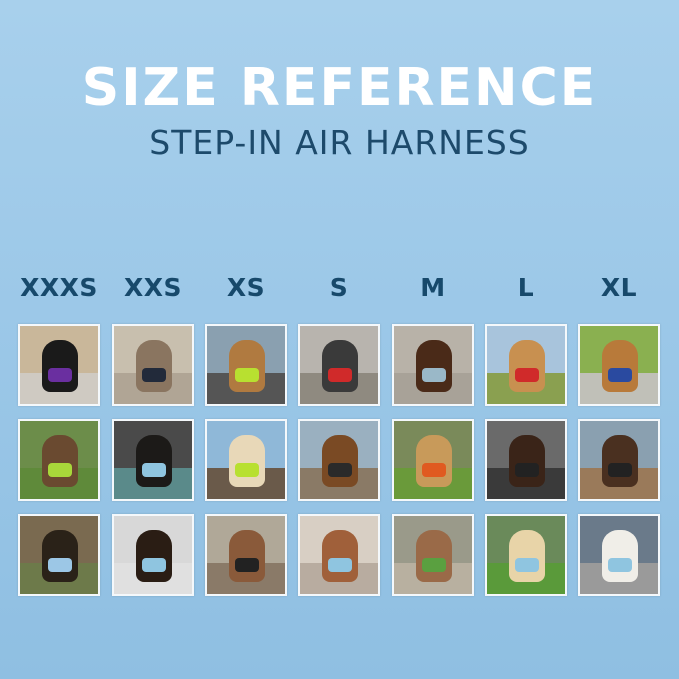  What do you see at coordinates (153, 287) in the screenshot?
I see `size-label: XXS` at bounding box center [153, 287].